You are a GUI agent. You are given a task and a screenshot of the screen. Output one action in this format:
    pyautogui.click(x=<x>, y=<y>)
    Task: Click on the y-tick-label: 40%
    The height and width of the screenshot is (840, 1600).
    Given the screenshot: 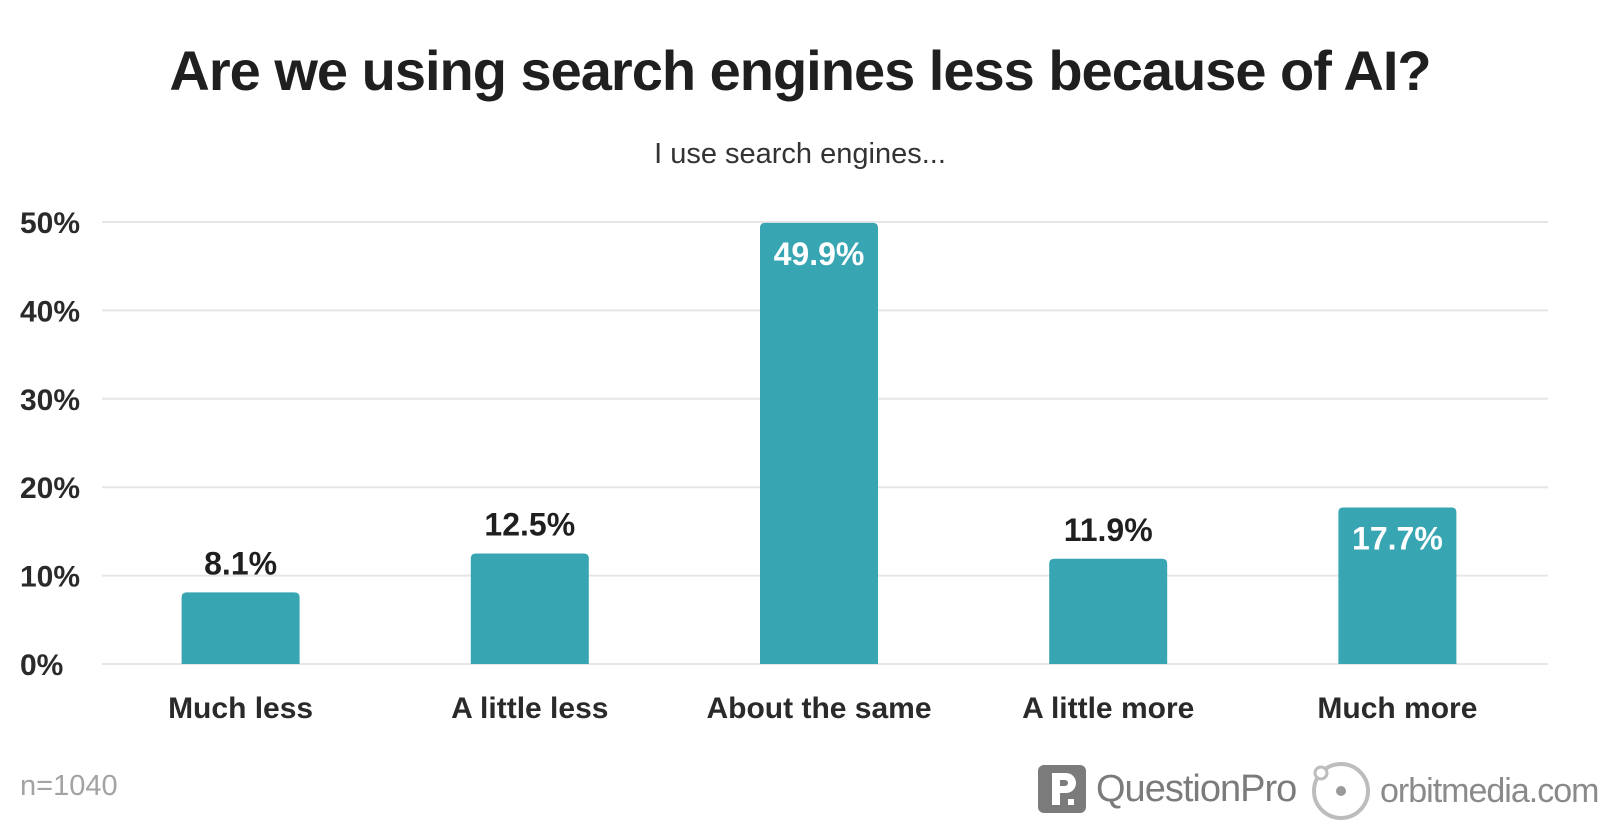 What is the action you would take?
    pyautogui.click(x=50, y=311)
    